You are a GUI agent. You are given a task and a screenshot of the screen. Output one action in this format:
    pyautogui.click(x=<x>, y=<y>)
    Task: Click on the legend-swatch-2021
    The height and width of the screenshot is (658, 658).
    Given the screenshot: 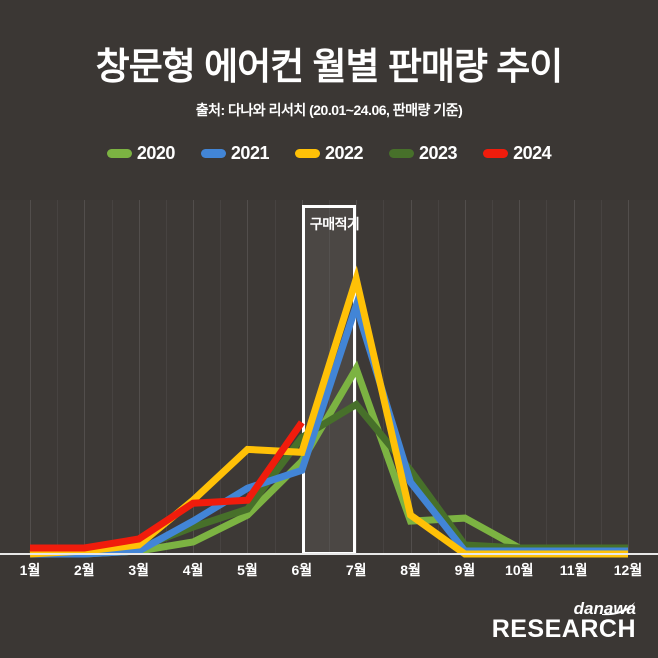 What is the action you would take?
    pyautogui.click(x=213, y=153)
    